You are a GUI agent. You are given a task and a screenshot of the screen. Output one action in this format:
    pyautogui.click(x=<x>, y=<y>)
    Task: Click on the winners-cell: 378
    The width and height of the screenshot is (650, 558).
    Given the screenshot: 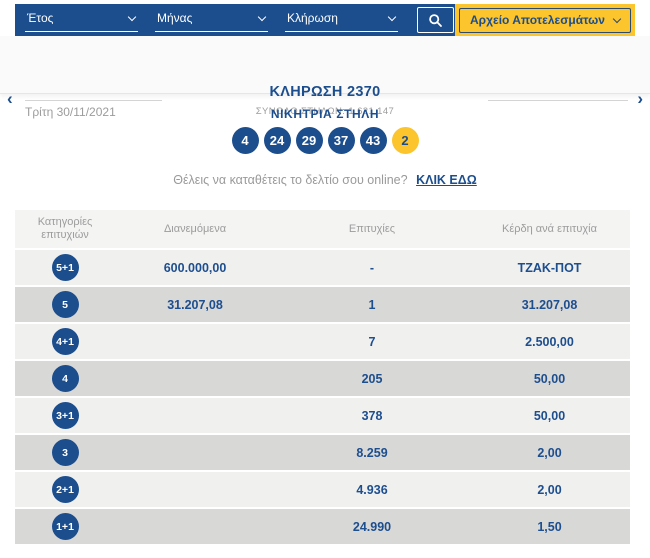 What is the action you would take?
    pyautogui.click(x=372, y=415)
    